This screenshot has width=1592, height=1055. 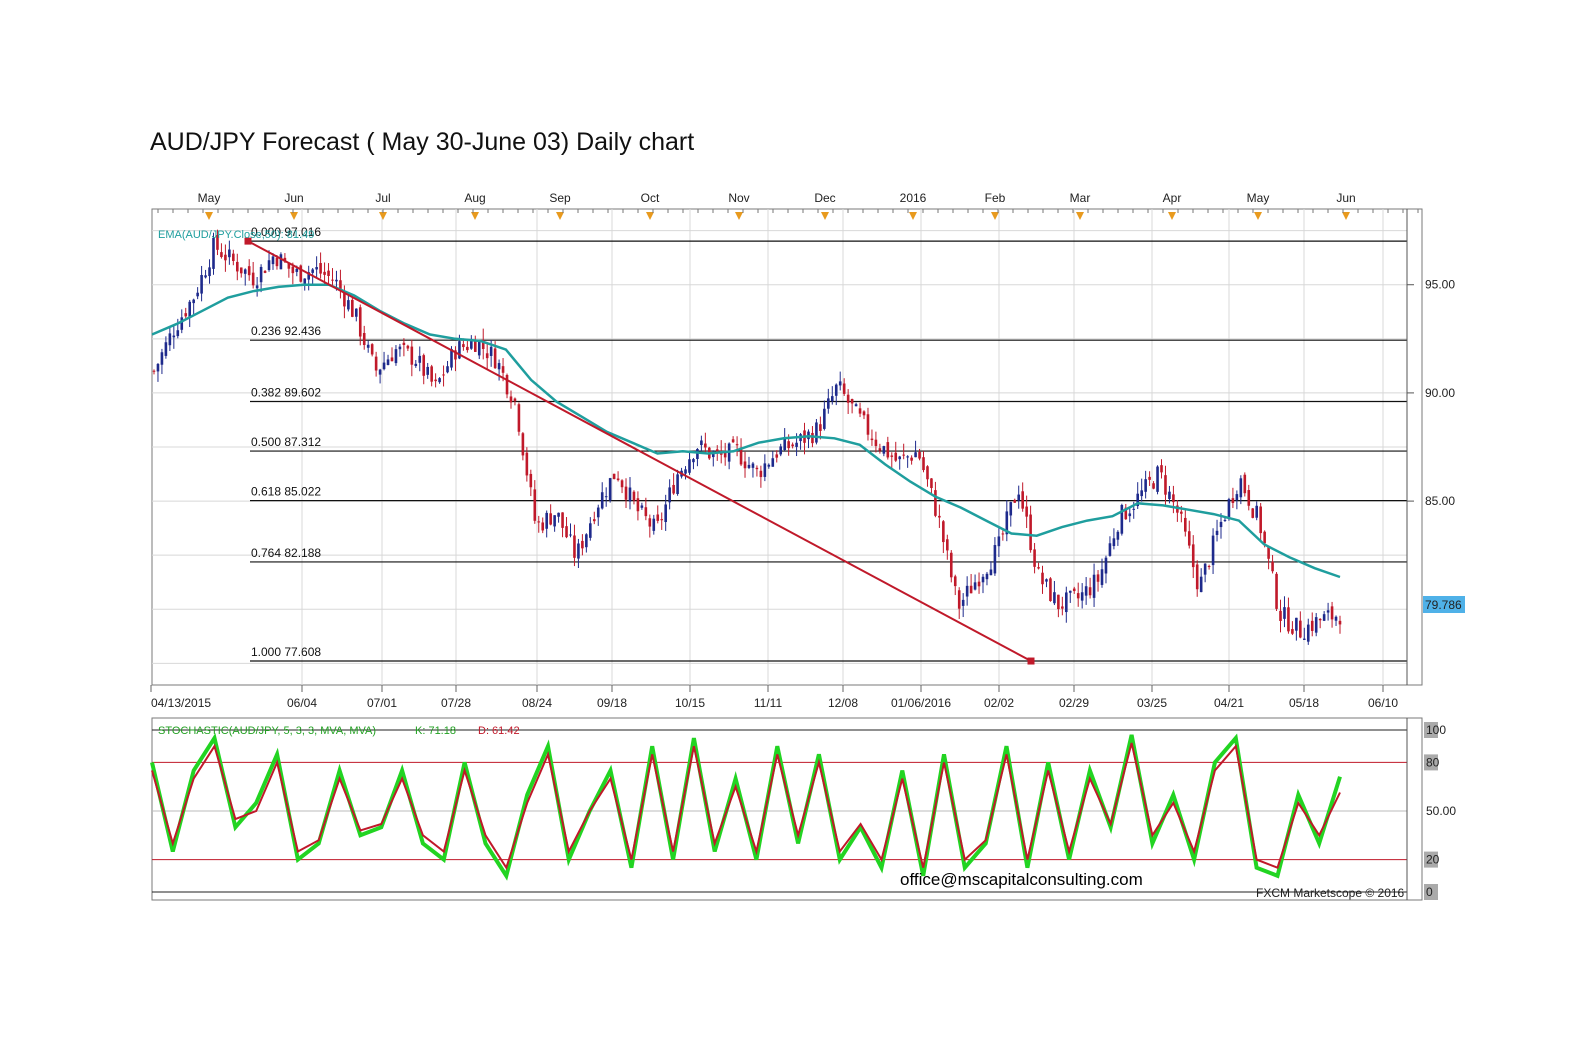 I want to click on price-axis: 95.00 90.00 85.00, so click(x=1430, y=447).